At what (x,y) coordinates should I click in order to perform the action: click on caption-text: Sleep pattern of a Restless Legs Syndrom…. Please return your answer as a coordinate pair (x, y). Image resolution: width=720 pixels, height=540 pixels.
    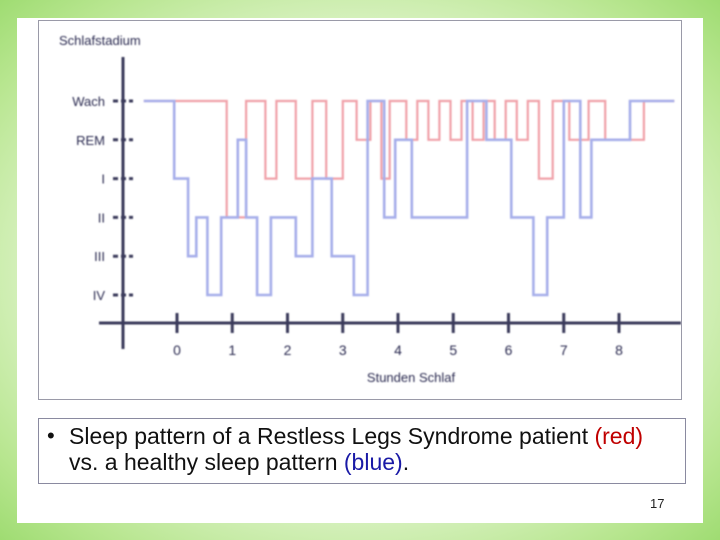
    Looking at the image, I should click on (369, 449).